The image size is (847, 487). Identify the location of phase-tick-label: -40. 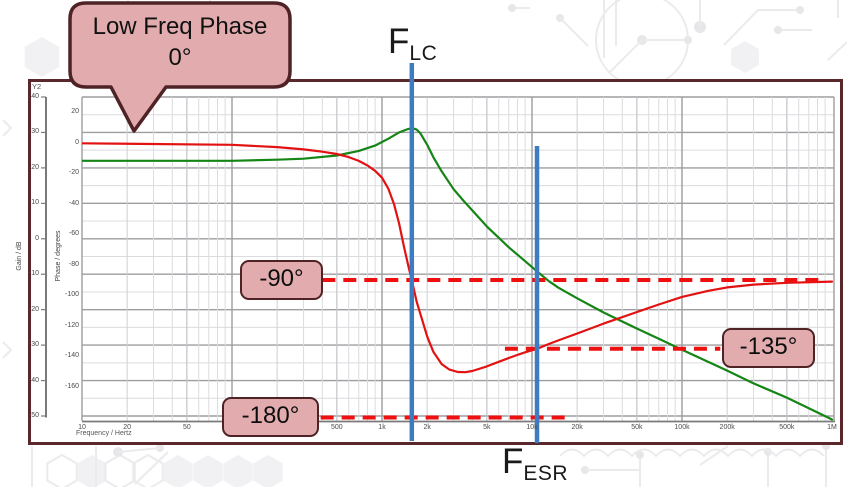
(73, 203).